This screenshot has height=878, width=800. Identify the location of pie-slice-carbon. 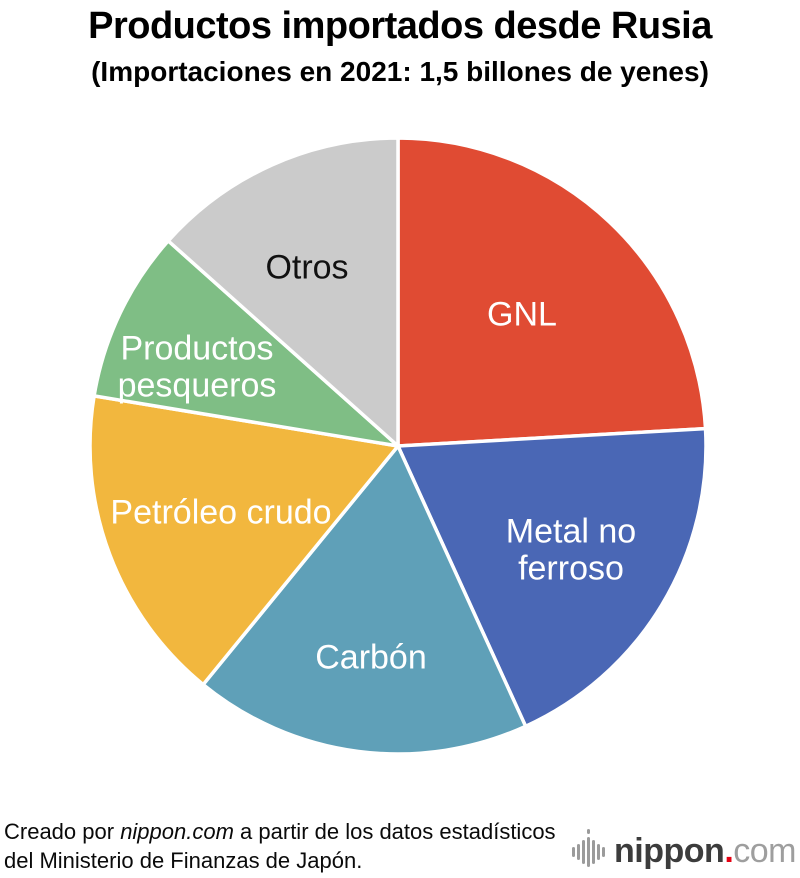
(364, 600).